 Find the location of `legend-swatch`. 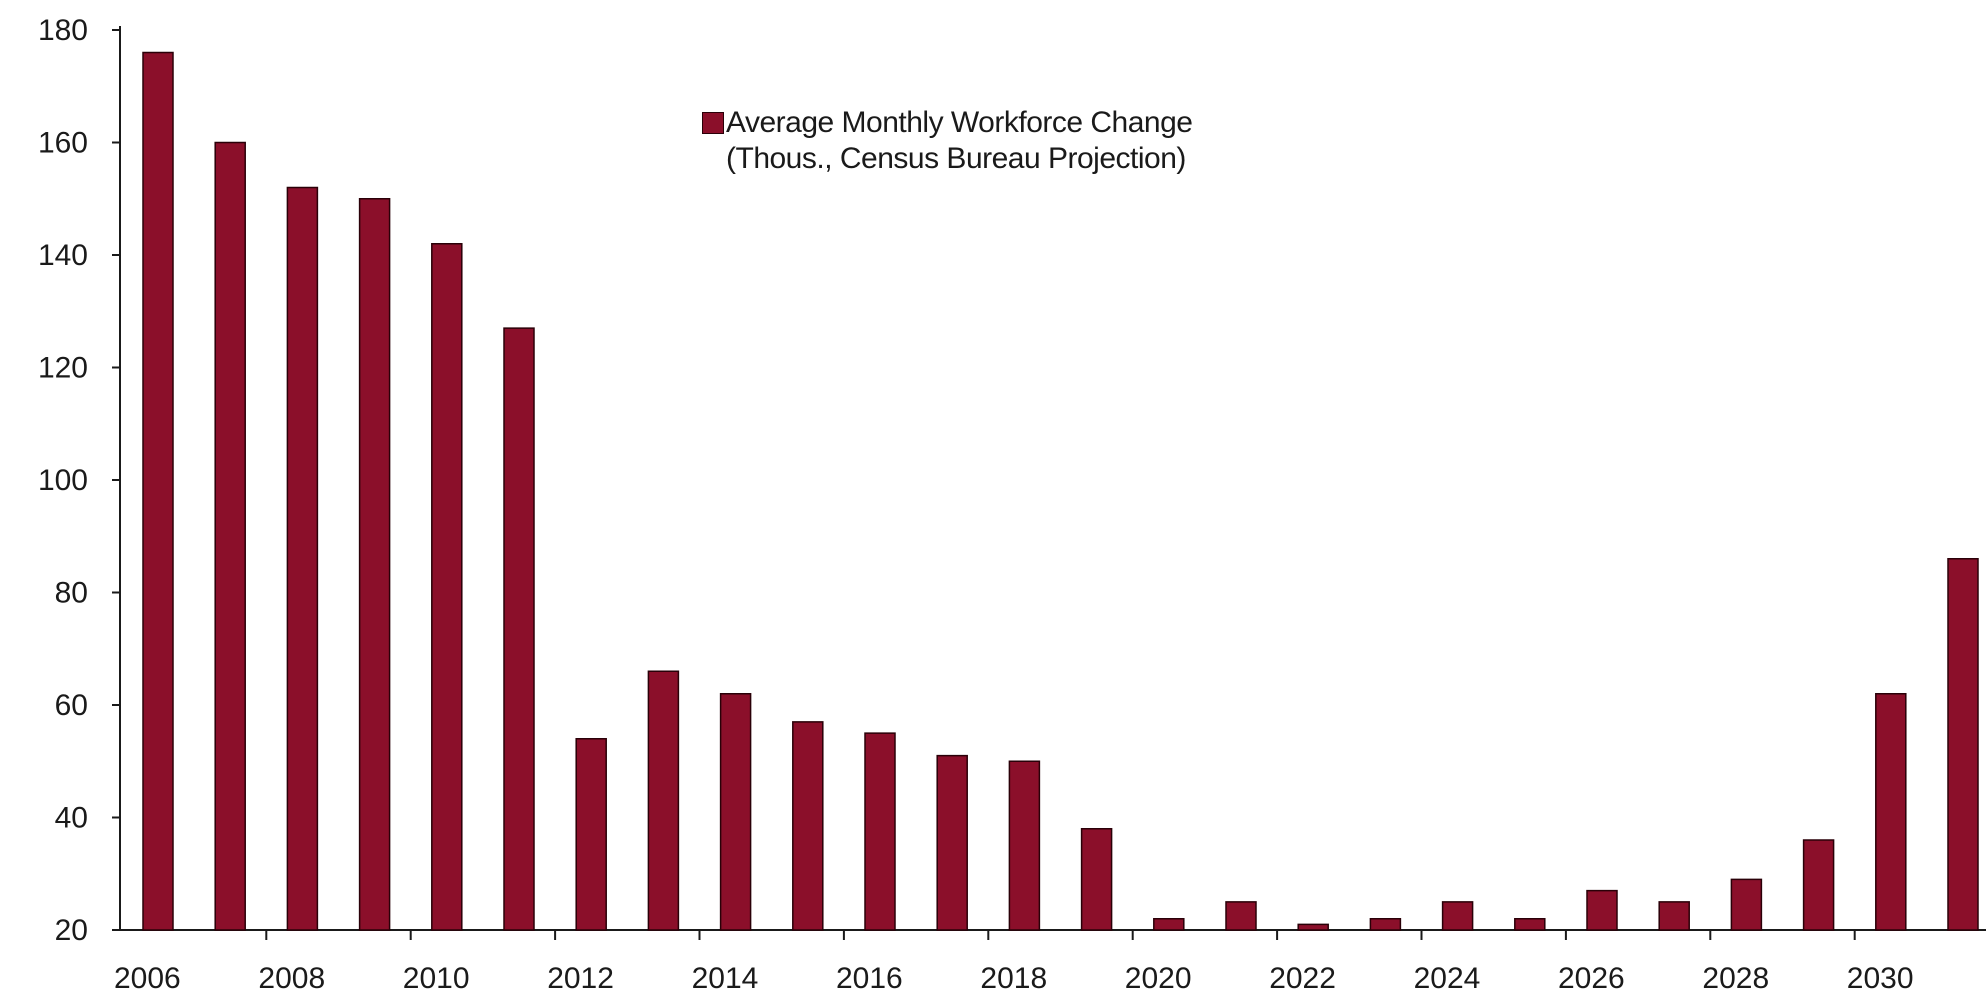

legend-swatch is located at coordinates (713, 123).